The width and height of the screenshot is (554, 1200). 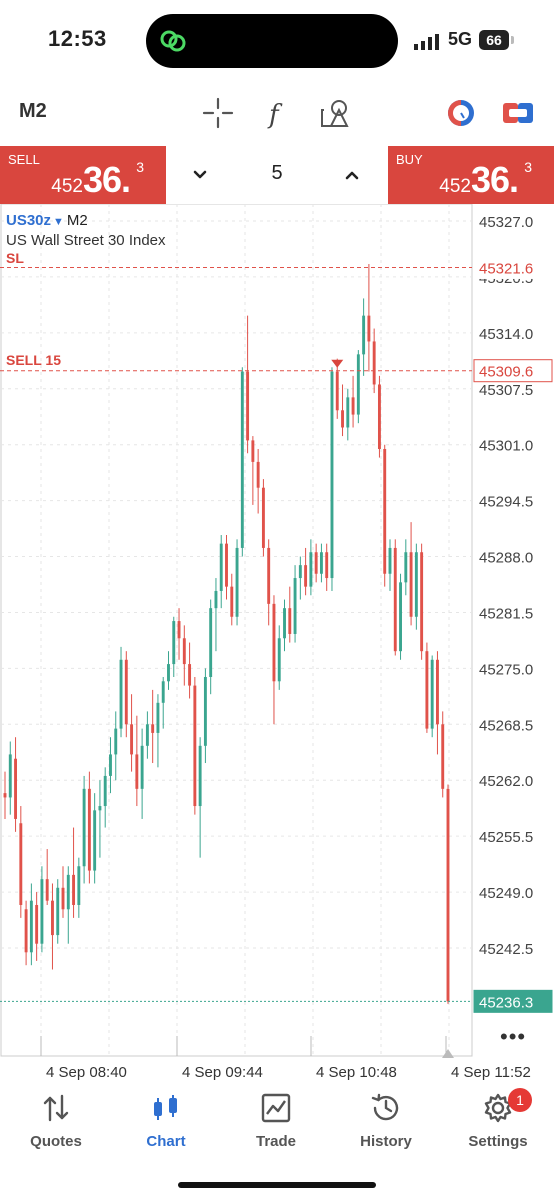 What do you see at coordinates (24, 159) in the screenshot?
I see `sell-label: SELL` at bounding box center [24, 159].